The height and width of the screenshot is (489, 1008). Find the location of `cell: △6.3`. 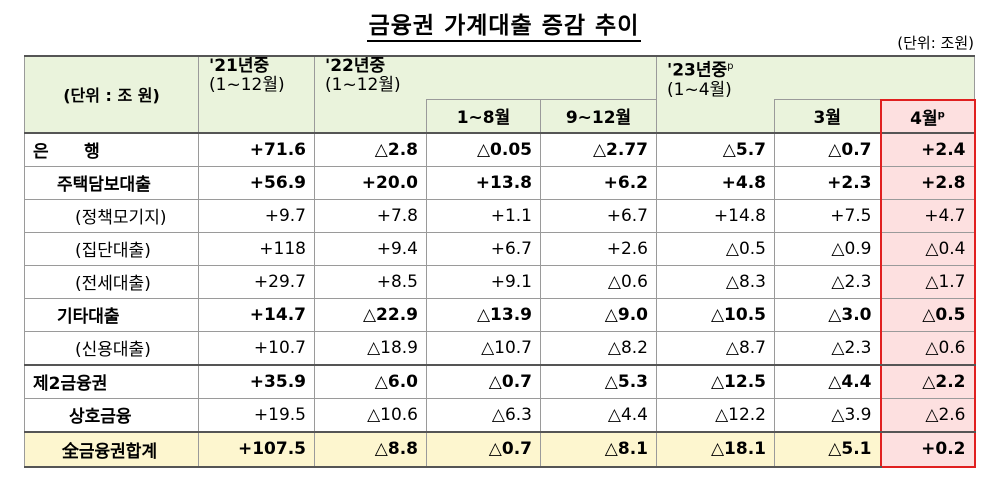

cell: △6.3 is located at coordinates (483, 415).